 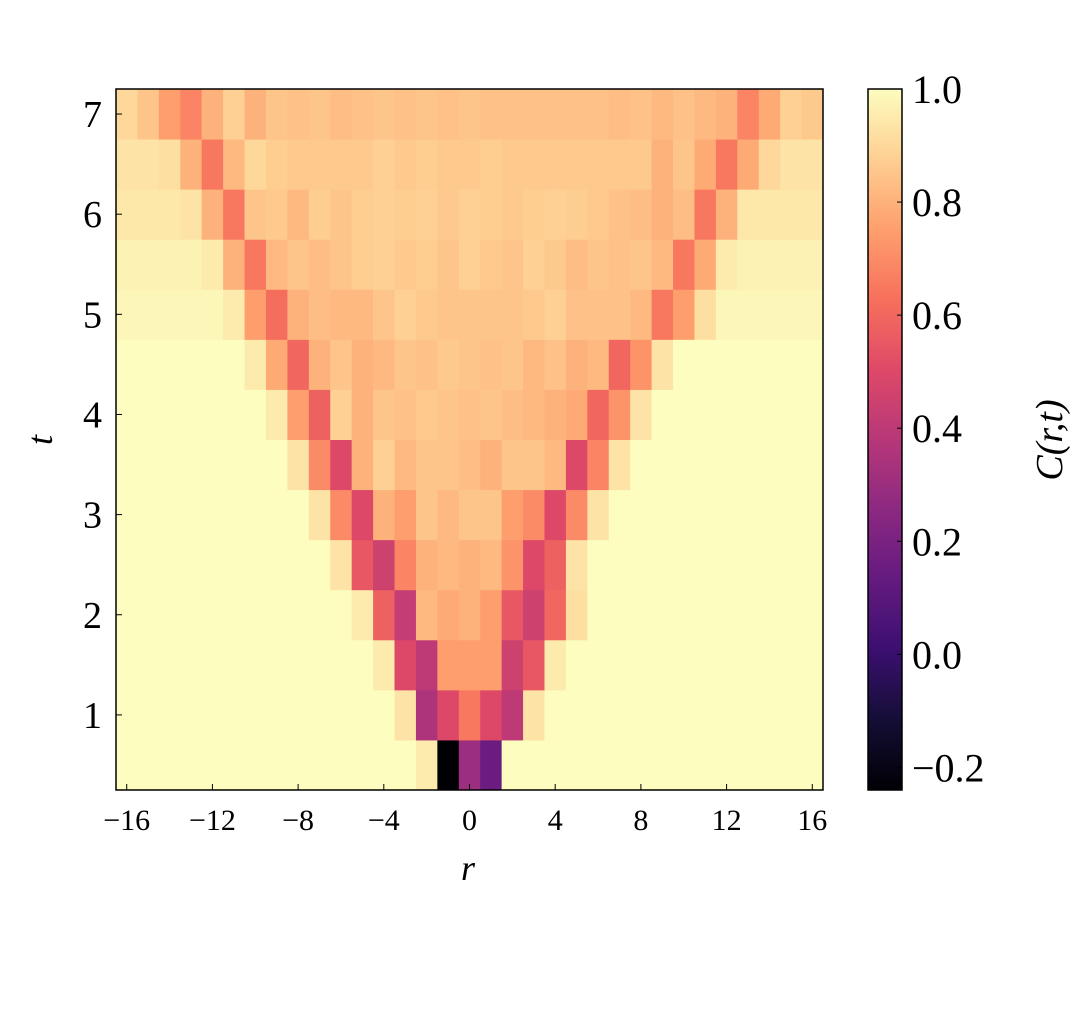 What do you see at coordinates (212, 820) in the screenshot?
I see `x-tick-label: −12` at bounding box center [212, 820].